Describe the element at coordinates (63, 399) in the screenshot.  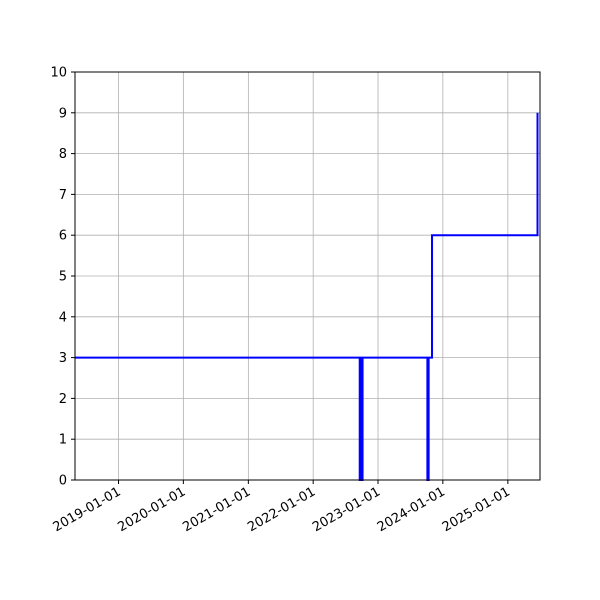
I see `y-tick-label: 2` at that location.